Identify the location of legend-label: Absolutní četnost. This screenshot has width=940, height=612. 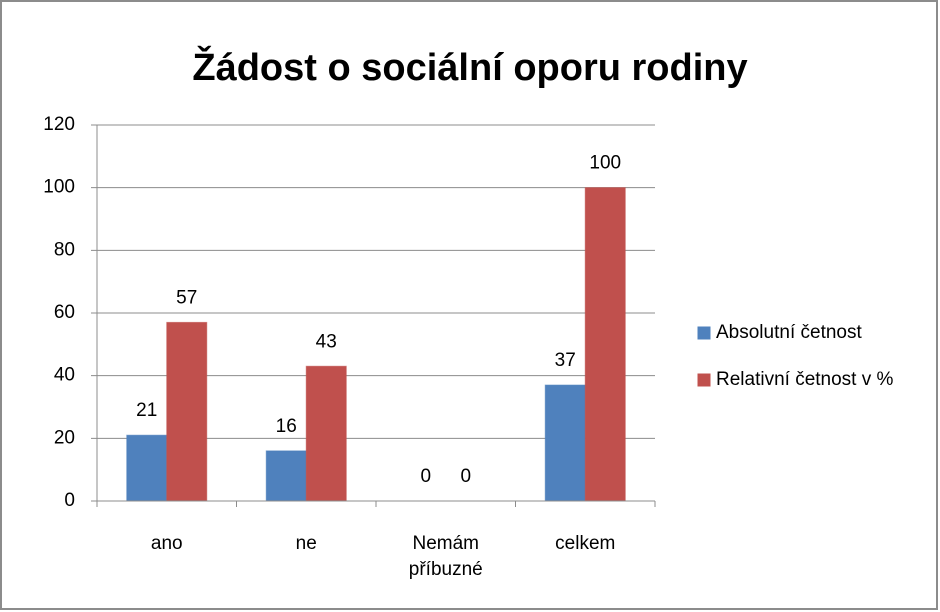
(789, 332).